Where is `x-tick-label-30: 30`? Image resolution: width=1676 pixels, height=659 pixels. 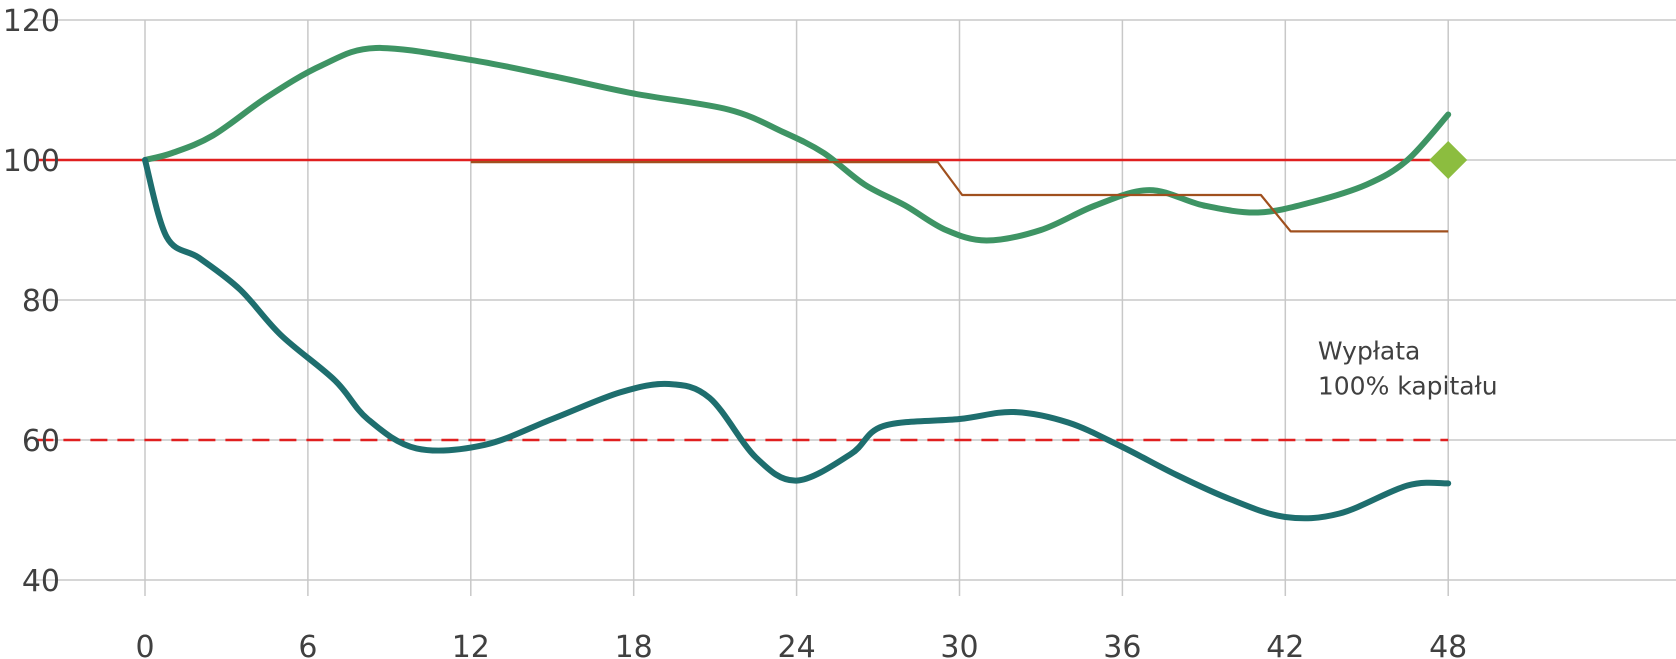 x-tick-label-30: 30 is located at coordinates (959, 644).